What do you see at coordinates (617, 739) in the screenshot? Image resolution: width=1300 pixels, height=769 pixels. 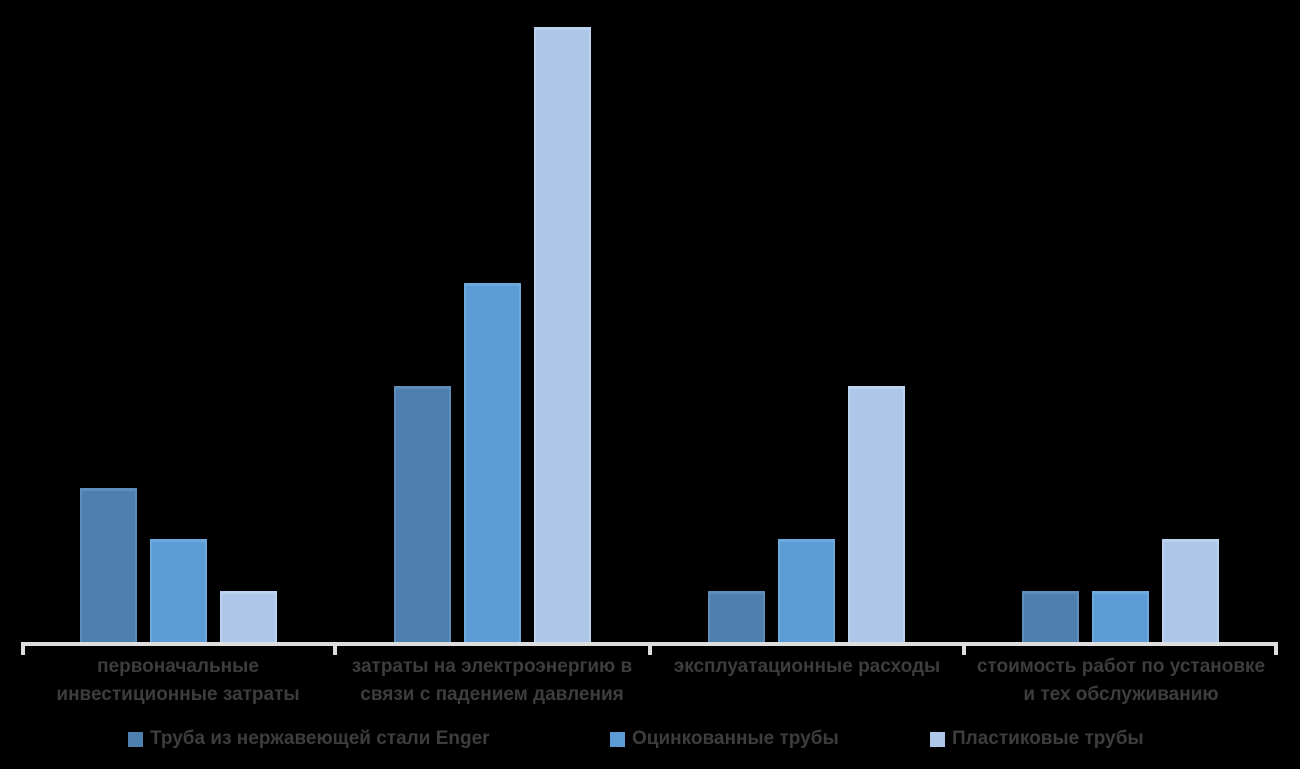 I see `legend-swatch-series2` at bounding box center [617, 739].